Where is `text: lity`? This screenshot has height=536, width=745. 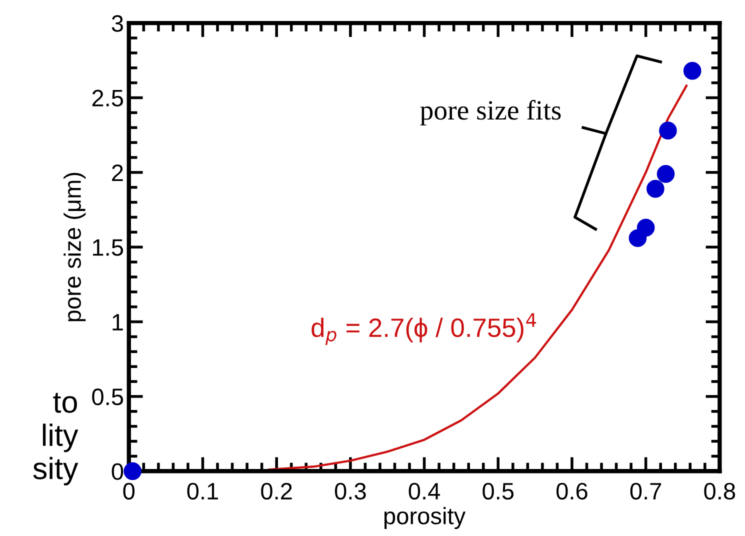 text: lity is located at coordinates (60, 438).